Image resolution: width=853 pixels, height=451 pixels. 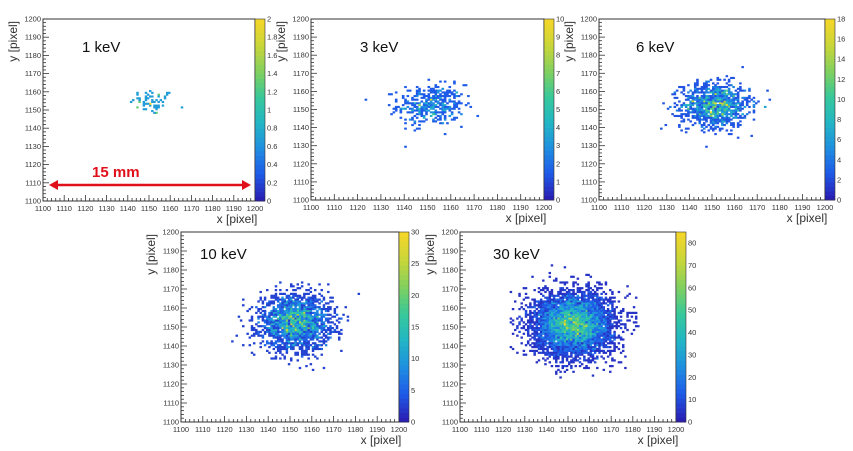 What do you see at coordinates (658, 440) in the screenshot?
I see `x-axis-label: x [pixel]` at bounding box center [658, 440].